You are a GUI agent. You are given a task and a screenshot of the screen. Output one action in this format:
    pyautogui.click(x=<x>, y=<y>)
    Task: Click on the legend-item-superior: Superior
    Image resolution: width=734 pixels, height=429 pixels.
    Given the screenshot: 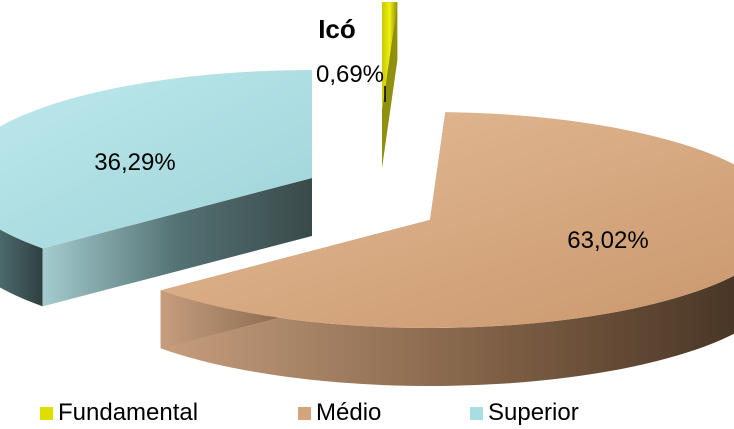 What is the action you would take?
    pyautogui.click(x=524, y=413)
    